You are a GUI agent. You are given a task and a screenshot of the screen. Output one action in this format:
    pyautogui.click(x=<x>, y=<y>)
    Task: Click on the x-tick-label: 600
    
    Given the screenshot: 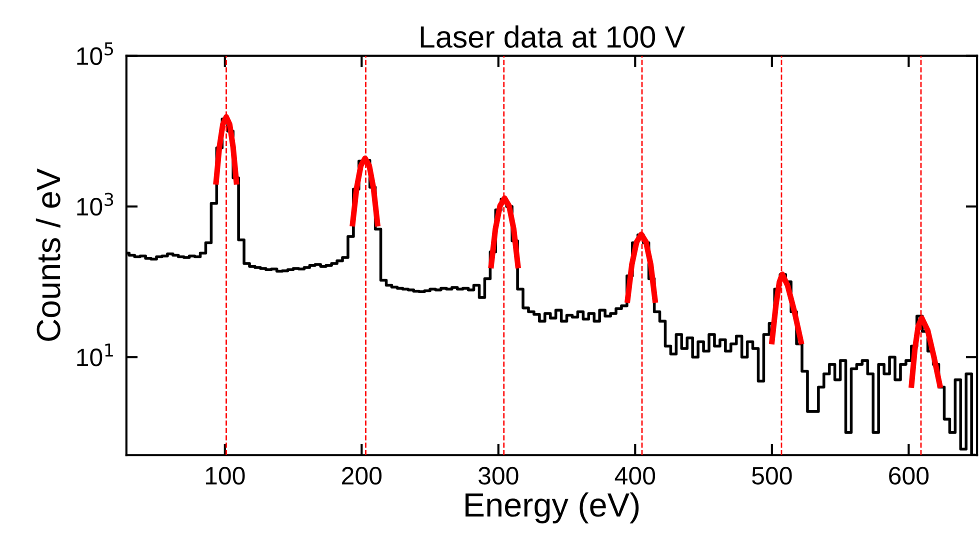 What is the action you would take?
    pyautogui.click(x=909, y=475)
    